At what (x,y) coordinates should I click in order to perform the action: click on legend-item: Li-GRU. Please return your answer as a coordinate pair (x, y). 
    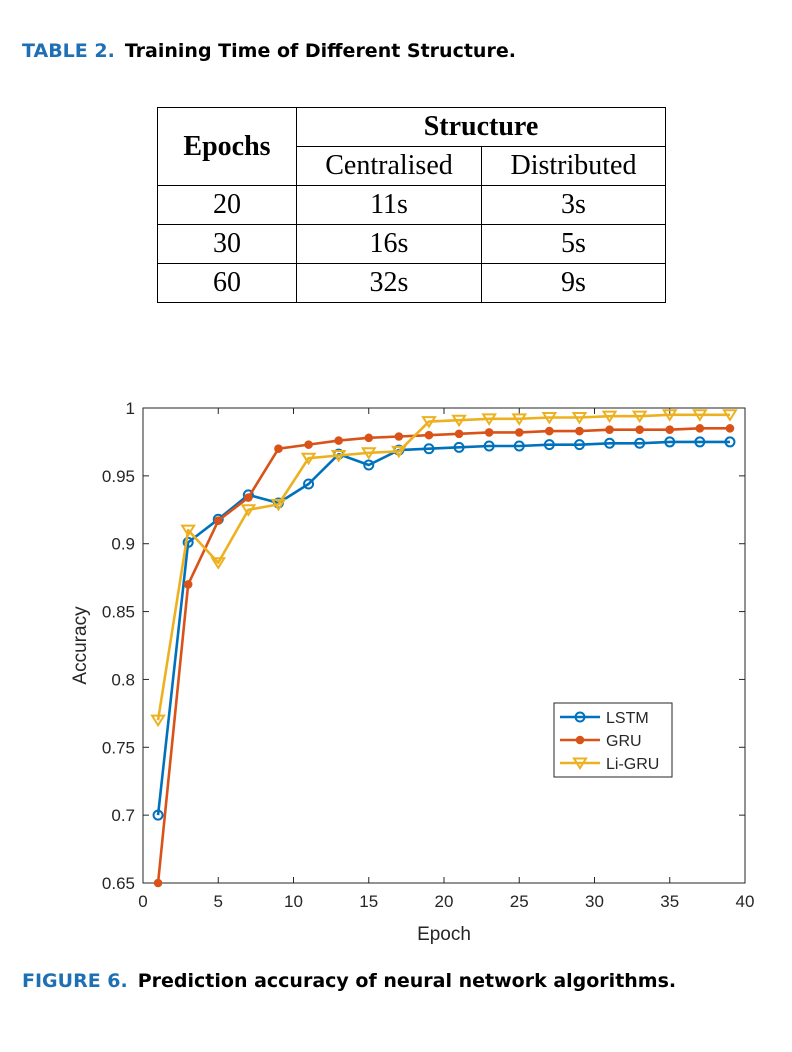
    Looking at the image, I should click on (609, 764).